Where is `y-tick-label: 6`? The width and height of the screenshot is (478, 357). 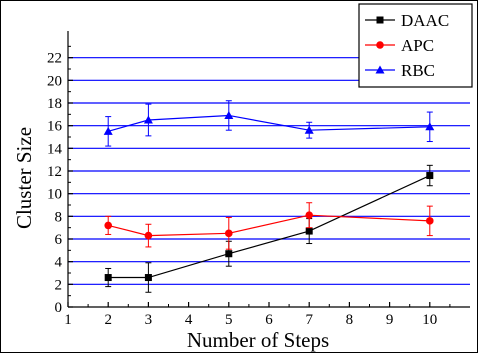
y-tick-label: 6 is located at coordinates (59, 240).